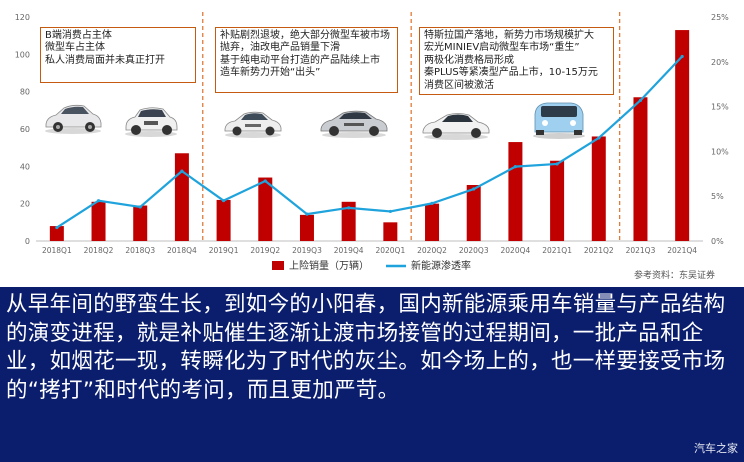  What do you see at coordinates (105, 60) in the screenshot?
I see `annotation-1-line-3: 私人消费局面并未真正打开` at bounding box center [105, 60].